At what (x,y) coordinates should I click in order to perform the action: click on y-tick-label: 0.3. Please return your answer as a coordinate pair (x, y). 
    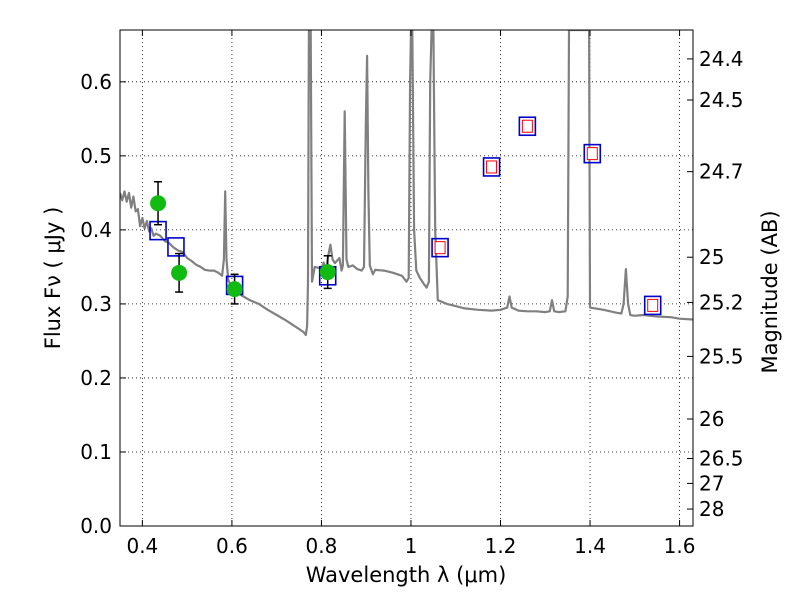
    Looking at the image, I should click on (96, 304).